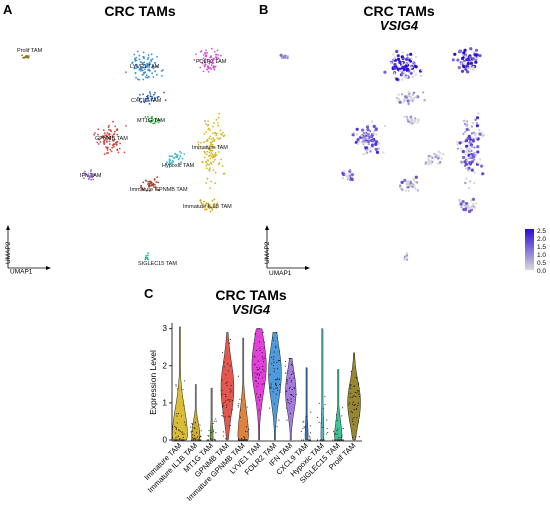 This screenshot has width=550, height=512. What do you see at coordinates (28, 250) in the screenshot?
I see `umap-a-axes: UMAP1 UMAP2` at bounding box center [28, 250].